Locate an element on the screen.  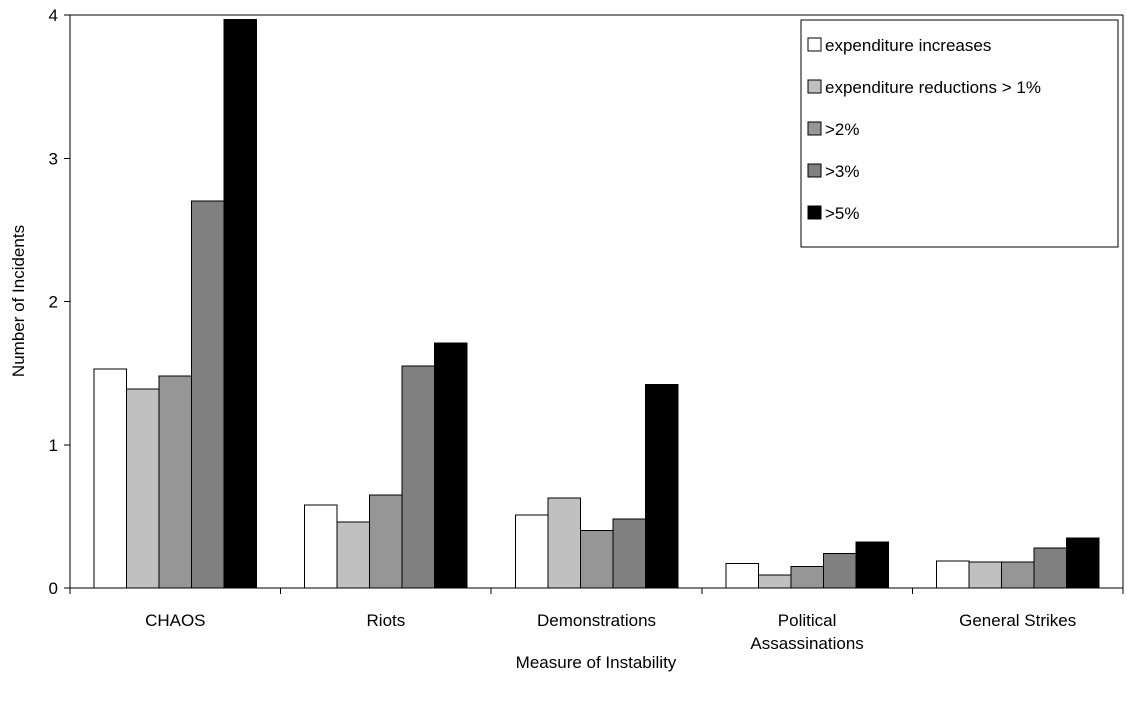
x-tick-label: Political is located at coordinates (807, 620).